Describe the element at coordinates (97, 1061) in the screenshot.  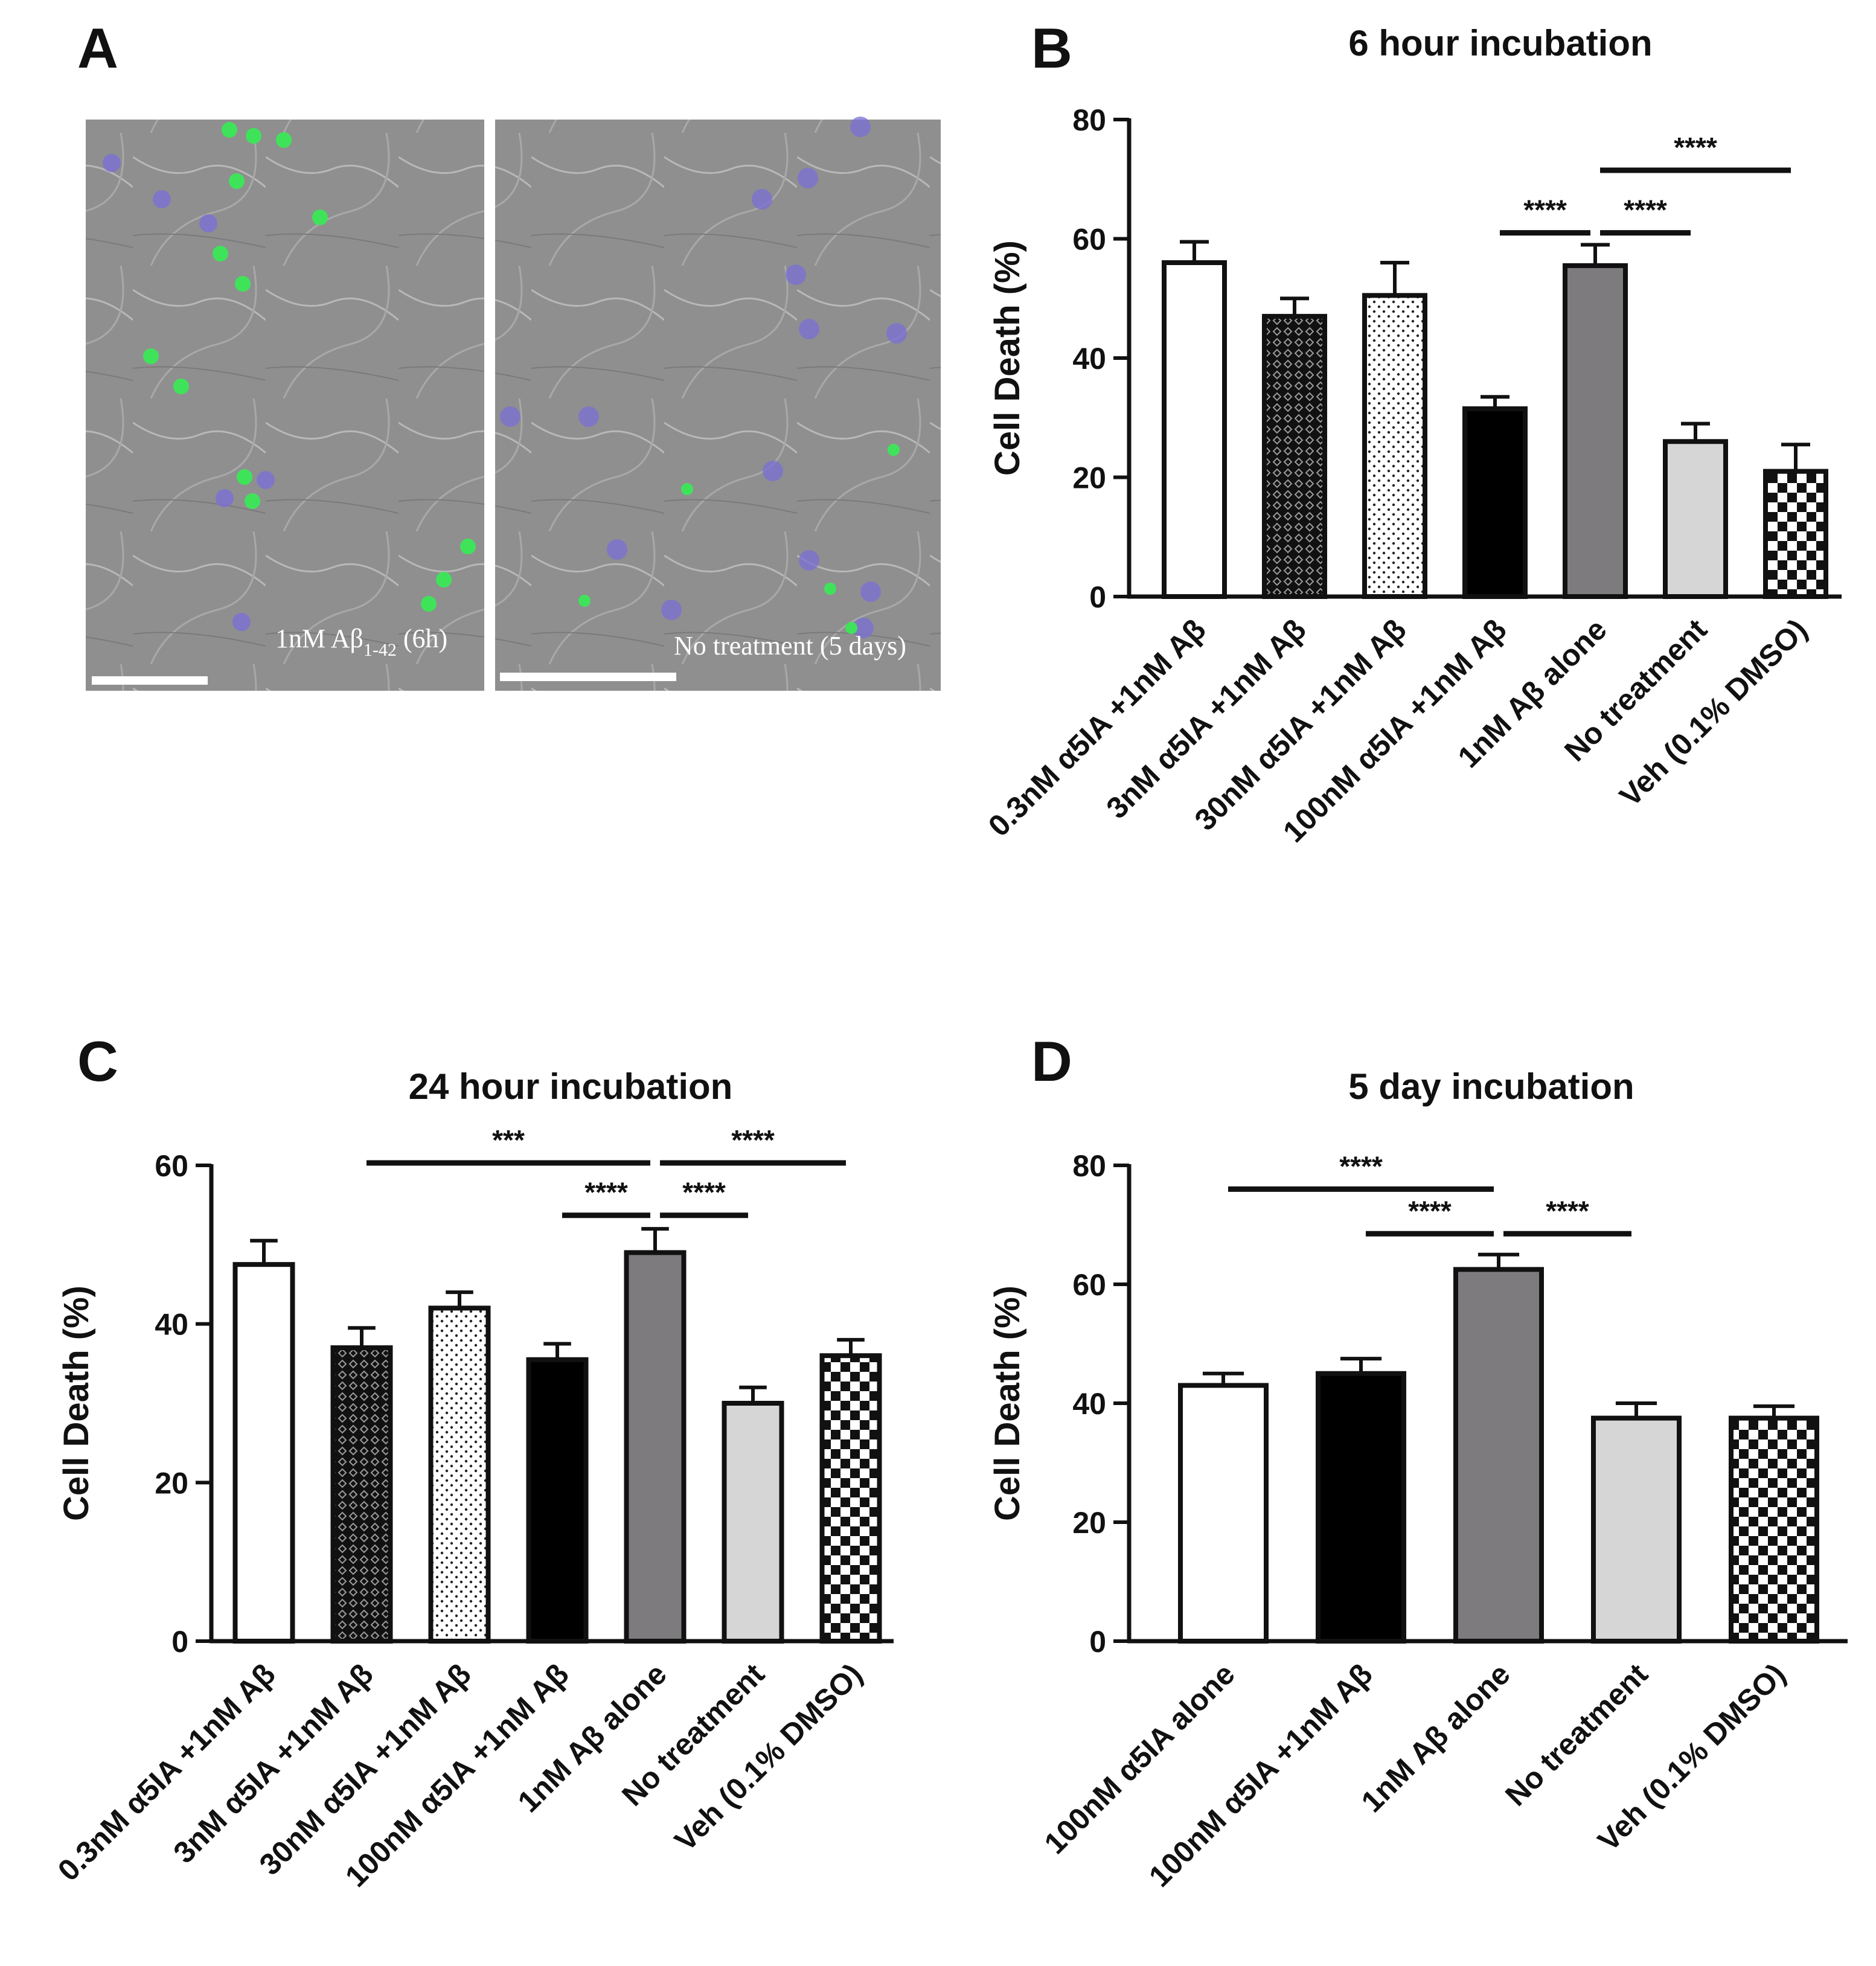
I see `panel-letter-c: C` at that location.